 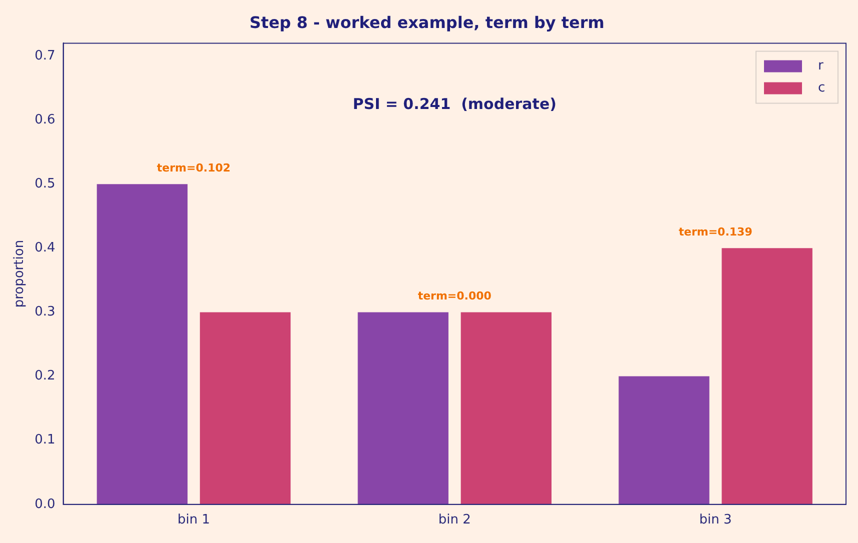 What do you see at coordinates (20, 274) in the screenshot?
I see `y-axis-title: proportion` at bounding box center [20, 274].